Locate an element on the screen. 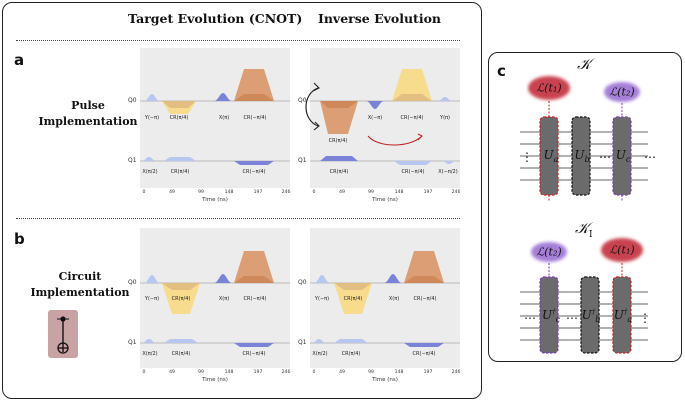  row-label-circuit-line1: Circuit is located at coordinates (80, 276).